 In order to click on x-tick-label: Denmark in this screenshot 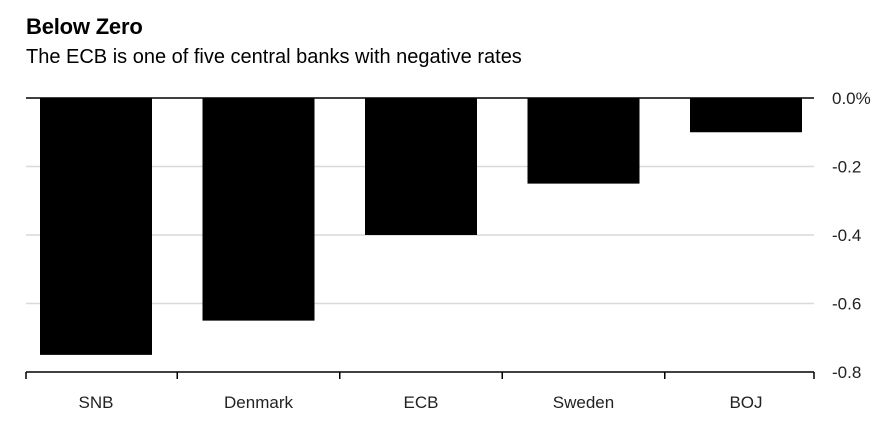, I will do `click(258, 402)`.